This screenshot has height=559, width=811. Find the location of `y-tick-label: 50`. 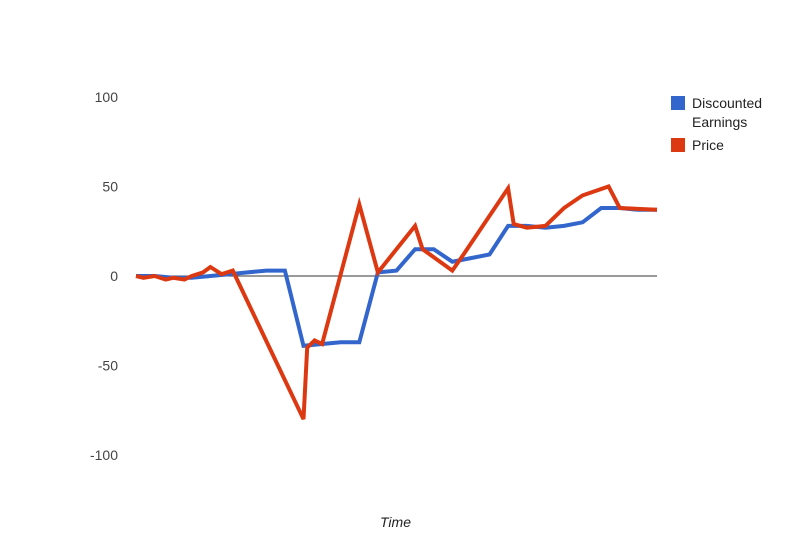

y-tick-label: 50 is located at coordinates (110, 187).